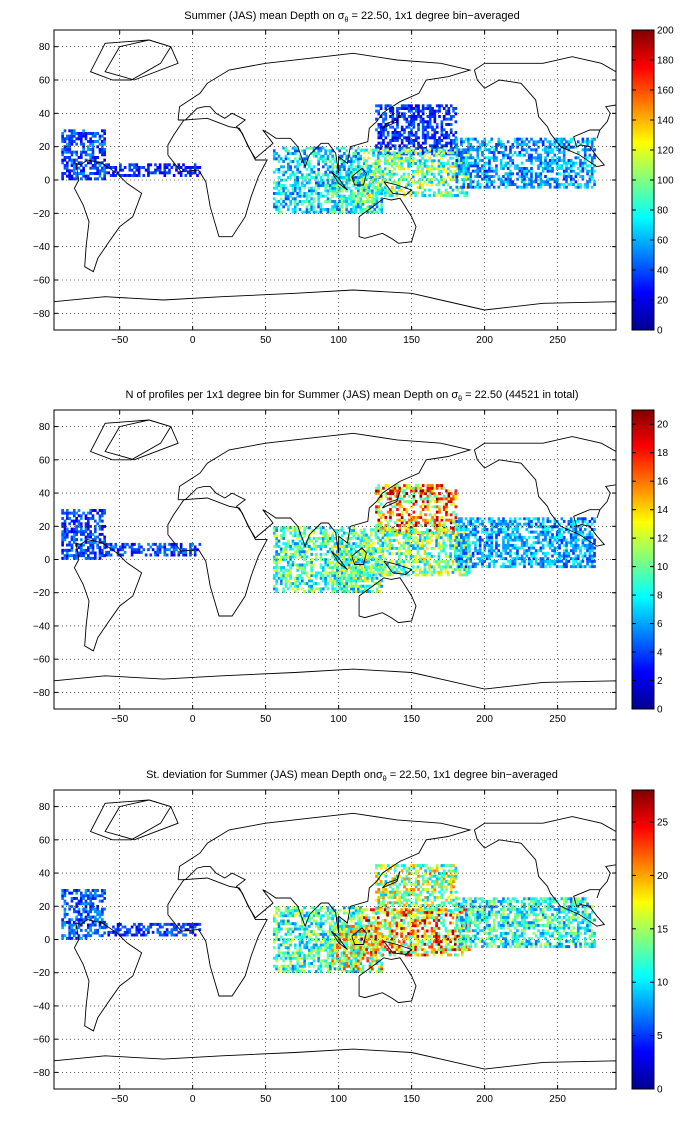 Image resolution: width=696 pixels, height=1140 pixels. I want to click on x-tick-label: 50, so click(266, 340).